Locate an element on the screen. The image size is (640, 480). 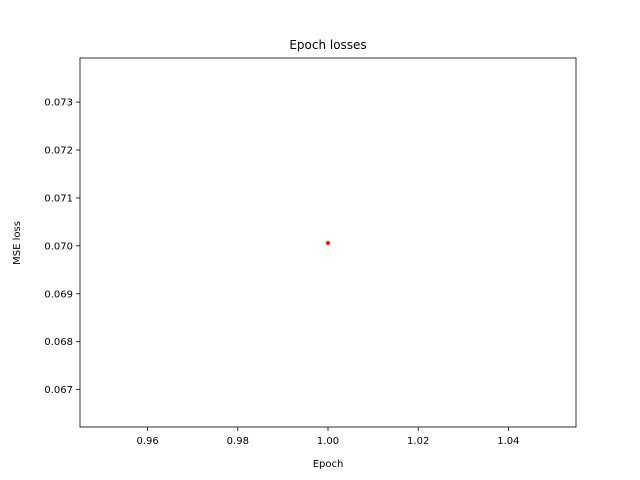
chart-title: Epoch losses is located at coordinates (327, 45).